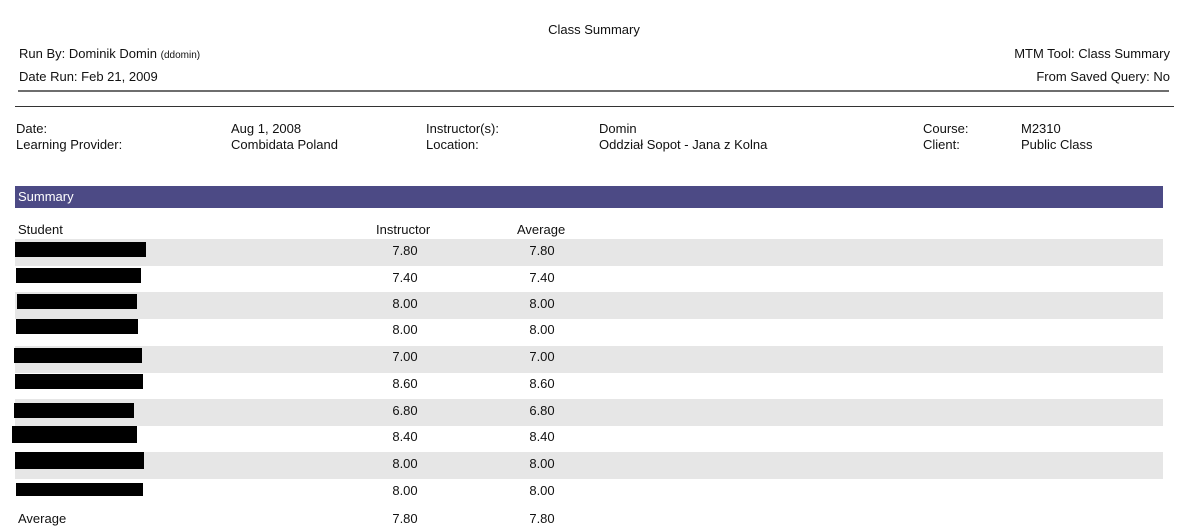  What do you see at coordinates (1057, 144) in the screenshot?
I see `client-value: Public Class` at bounding box center [1057, 144].